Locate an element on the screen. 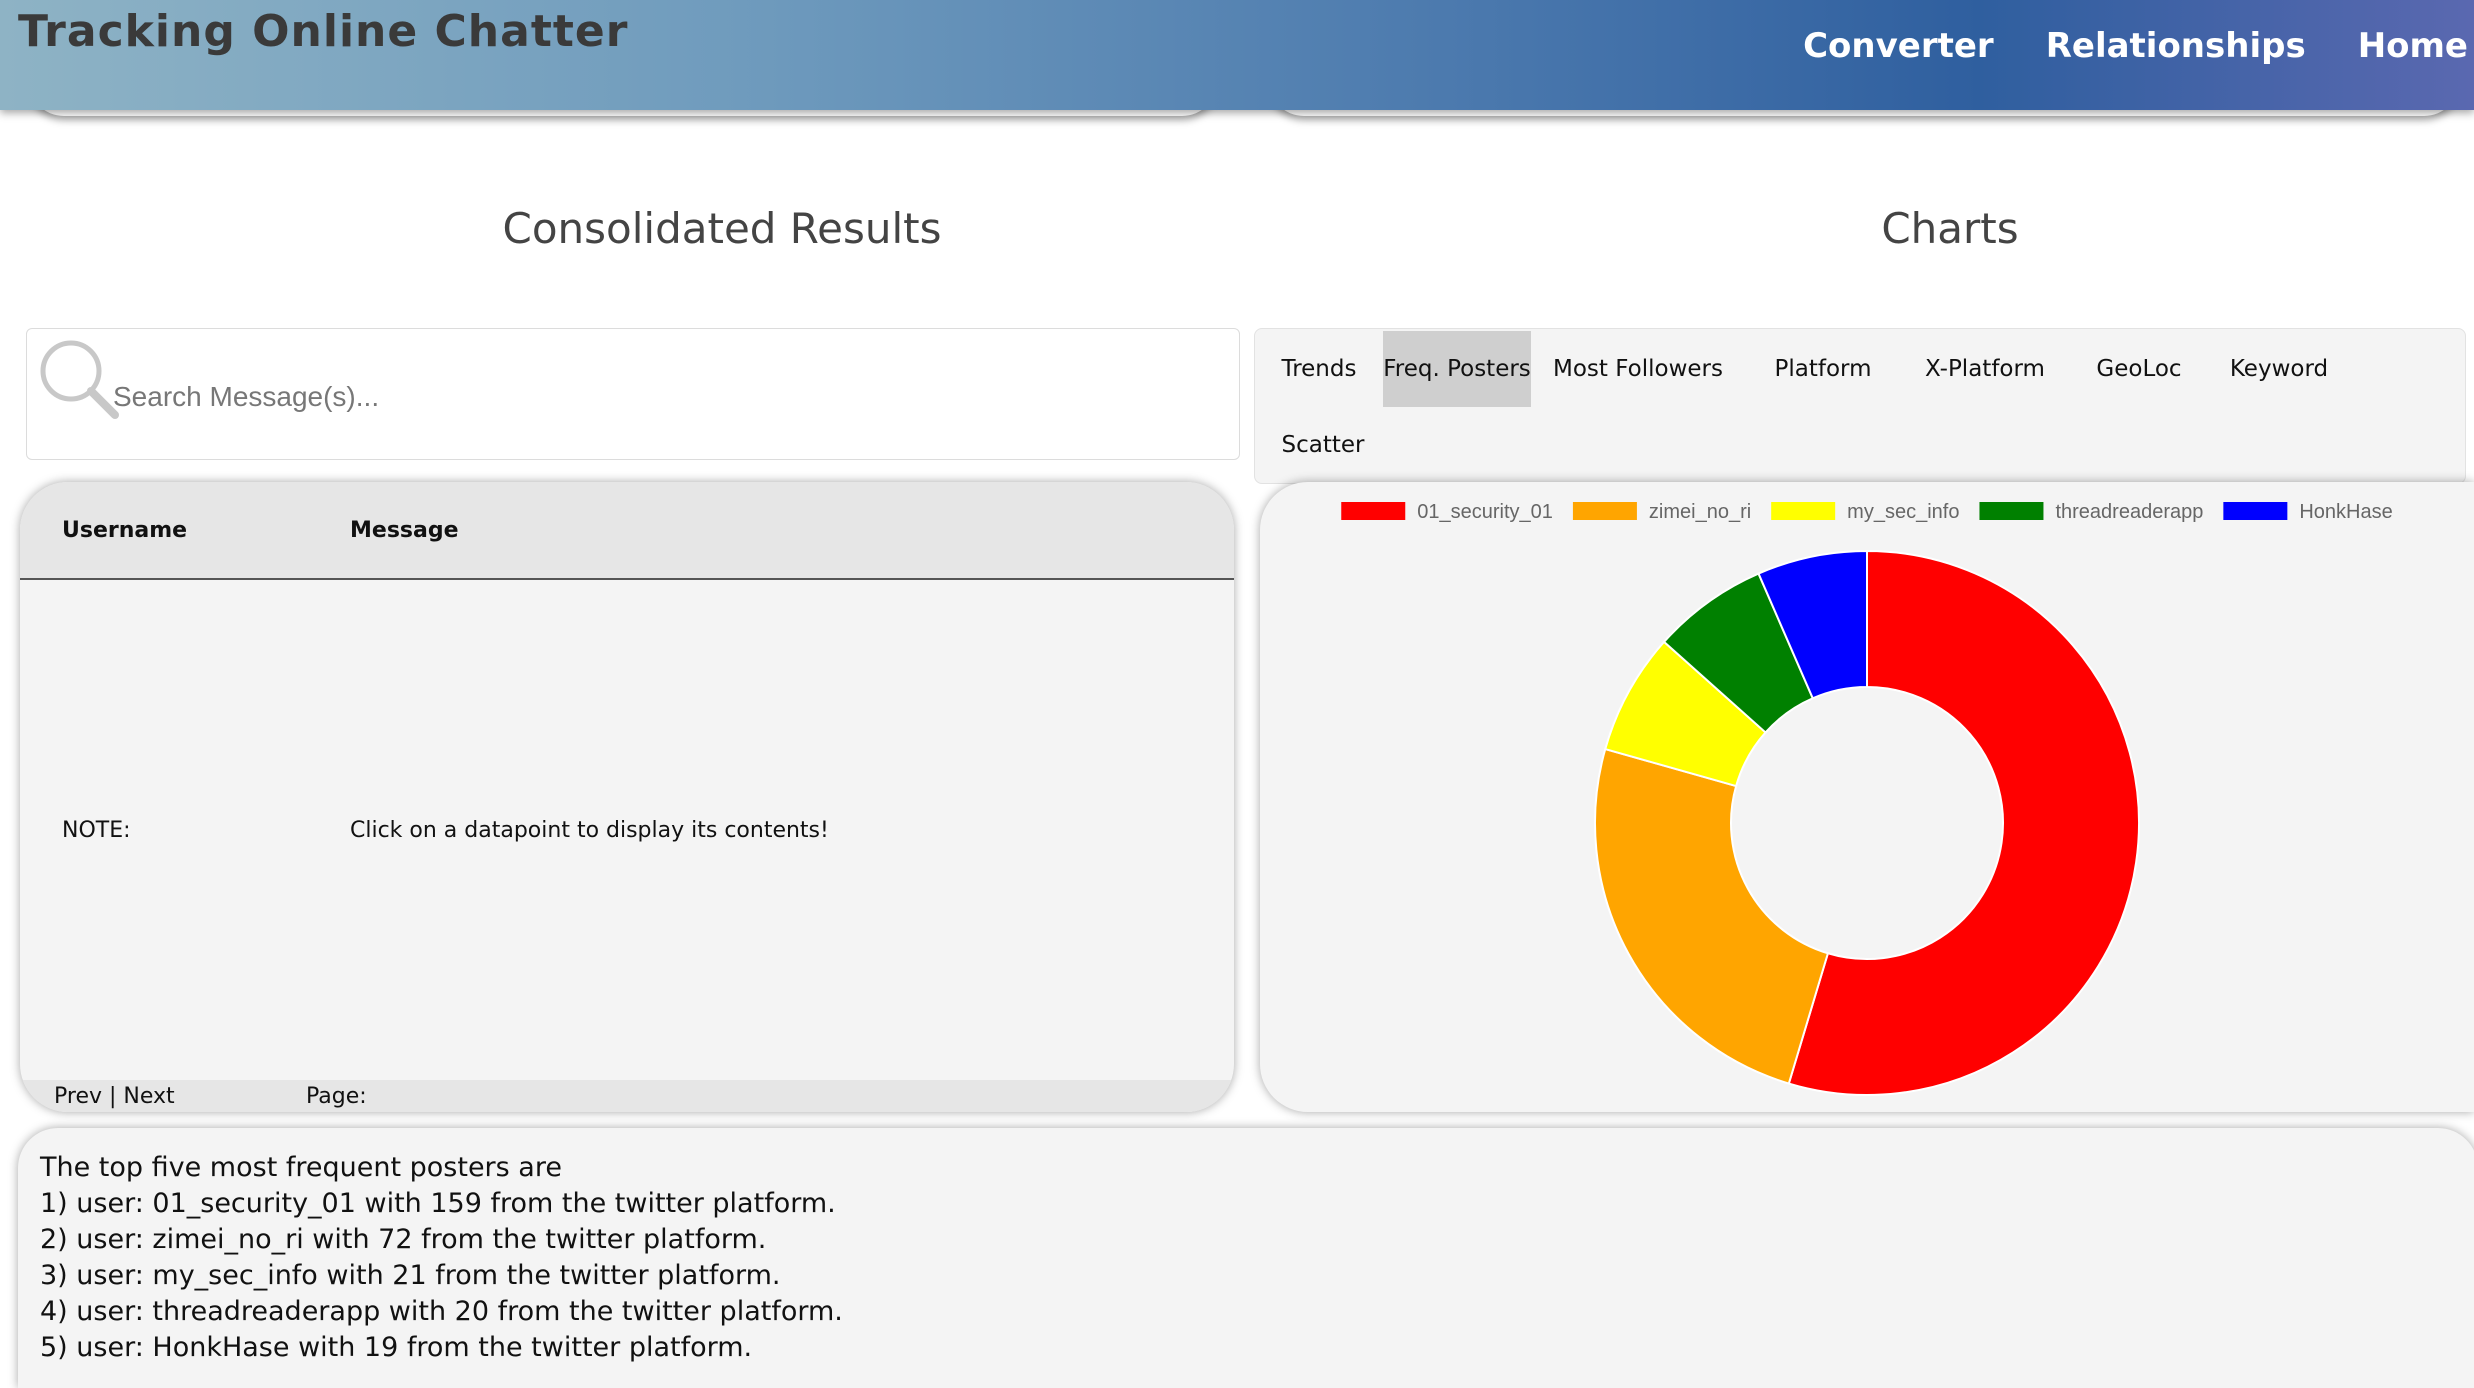 The height and width of the screenshot is (1388, 2474). tab-geoloc: GeoLoc is located at coordinates (2139, 369).